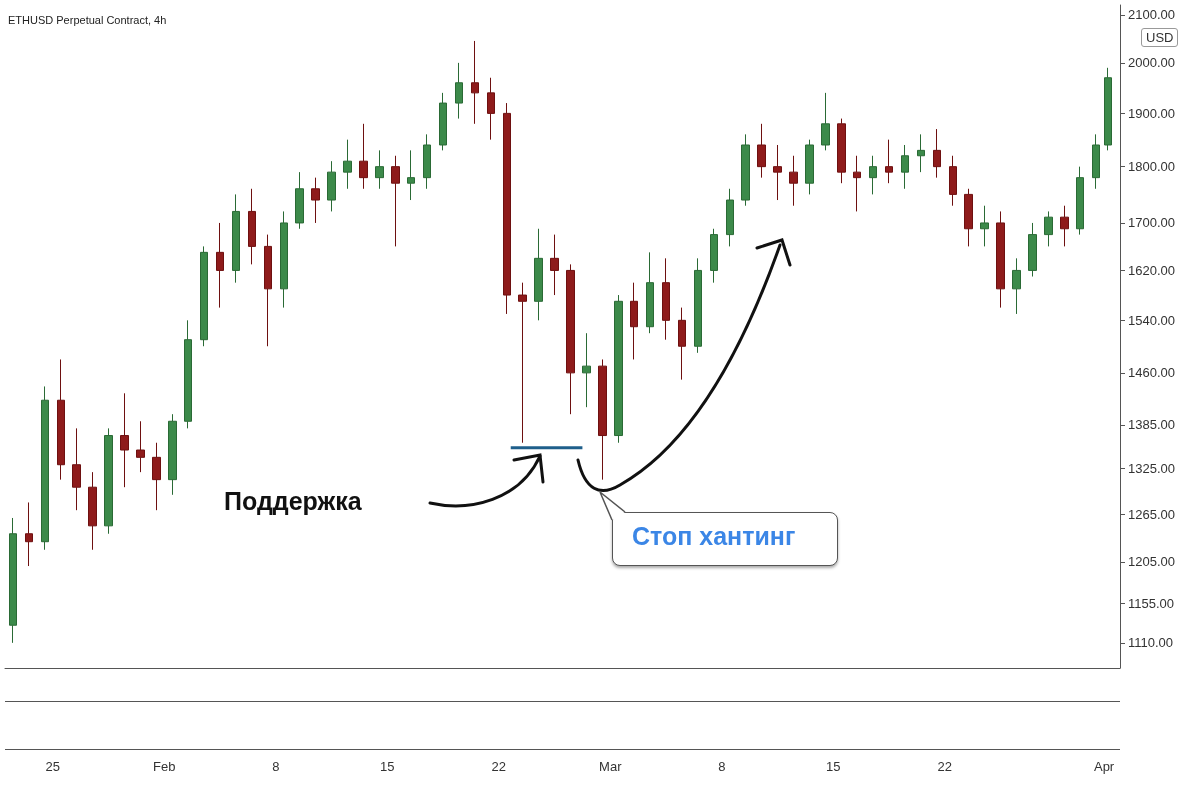  I want to click on text: ETHUSD Perpetual Contract, 4h, so click(87, 20).